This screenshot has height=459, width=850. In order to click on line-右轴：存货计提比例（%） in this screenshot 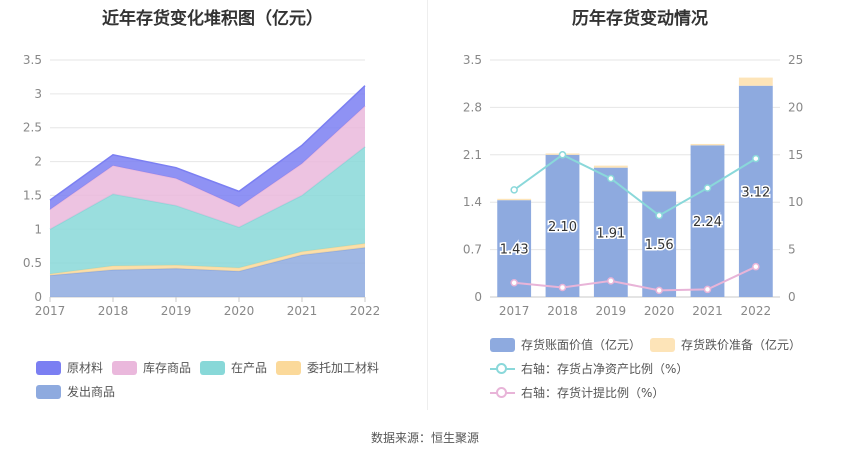, I will do `click(635, 278)`.